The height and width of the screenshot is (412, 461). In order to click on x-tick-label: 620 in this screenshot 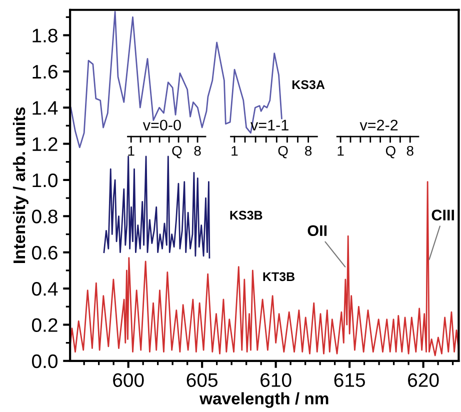, I will do `click(423, 380)`.